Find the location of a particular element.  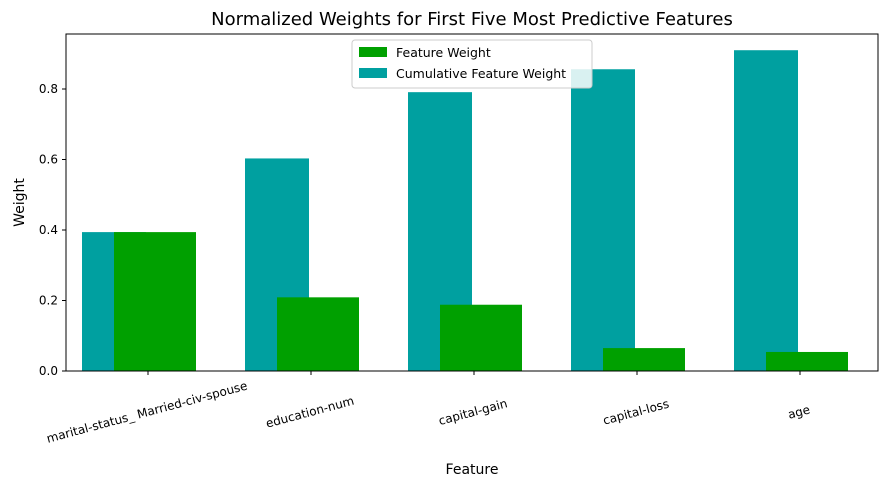

legend-label-feature-weight: Feature Weight is located at coordinates (443, 52).